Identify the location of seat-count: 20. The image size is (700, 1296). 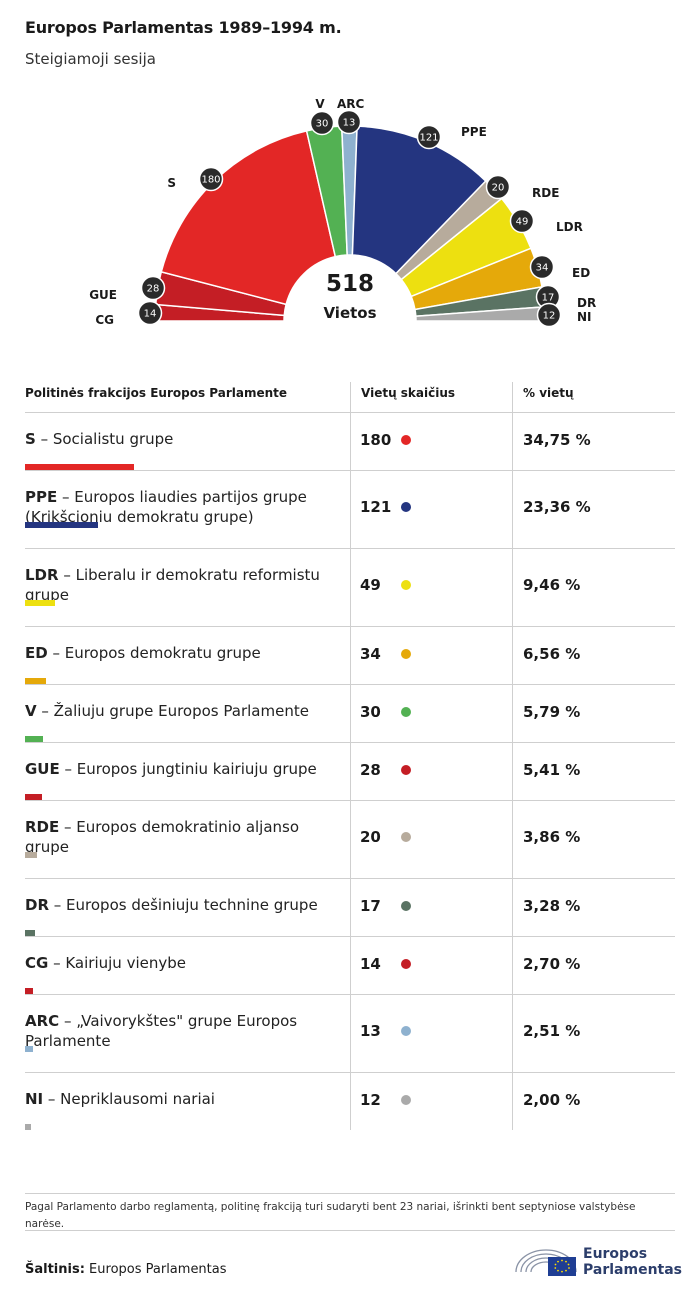
(370, 837).